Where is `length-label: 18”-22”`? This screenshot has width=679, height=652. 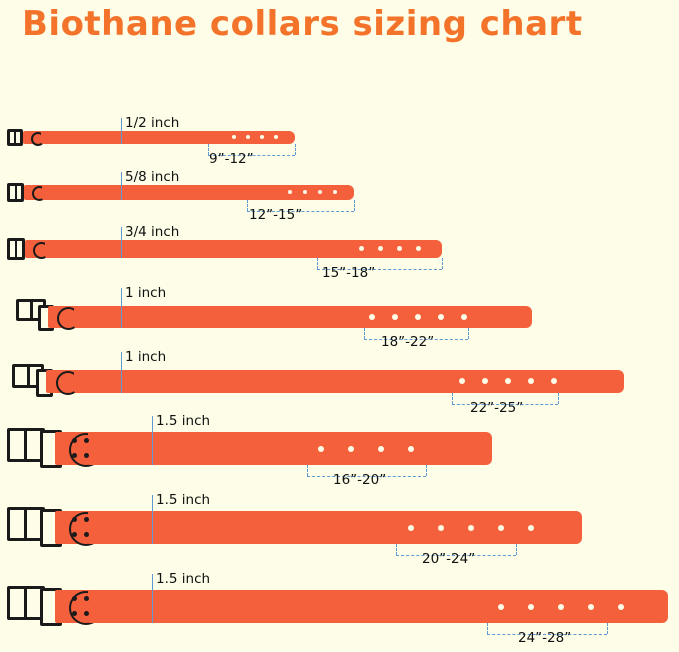 length-label: 18”-22” is located at coordinates (408, 342).